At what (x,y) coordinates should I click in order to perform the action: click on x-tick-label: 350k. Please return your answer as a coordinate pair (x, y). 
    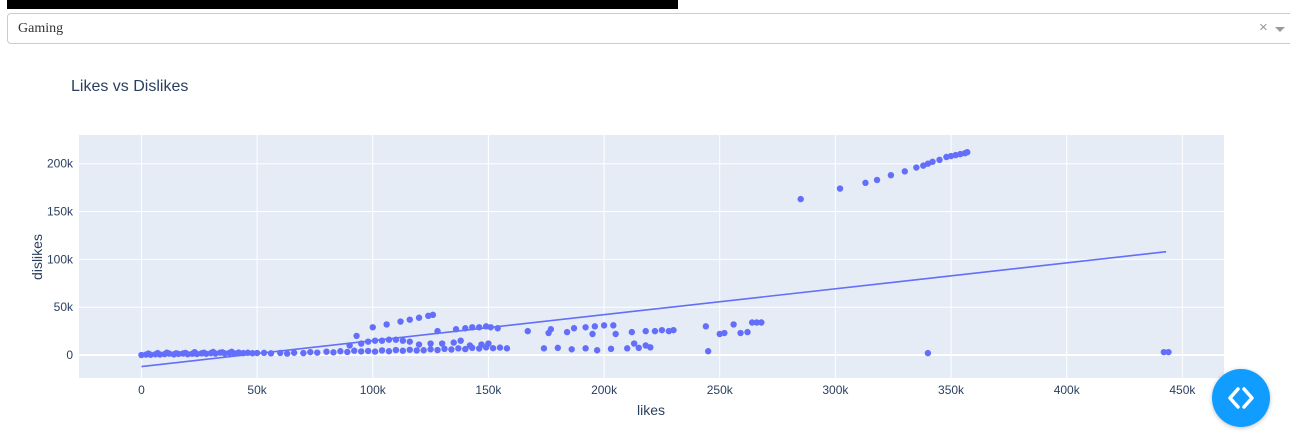
    Looking at the image, I should click on (951, 390).